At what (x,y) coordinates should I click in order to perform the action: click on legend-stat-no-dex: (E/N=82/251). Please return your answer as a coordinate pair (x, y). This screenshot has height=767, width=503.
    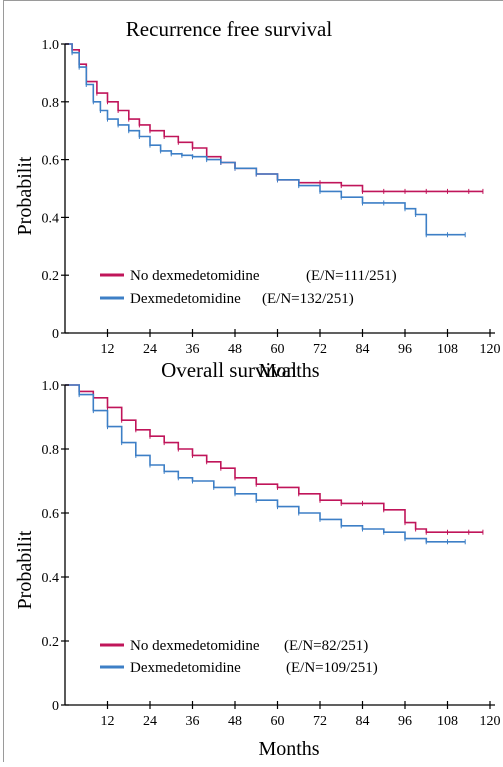
    Looking at the image, I should click on (326, 646).